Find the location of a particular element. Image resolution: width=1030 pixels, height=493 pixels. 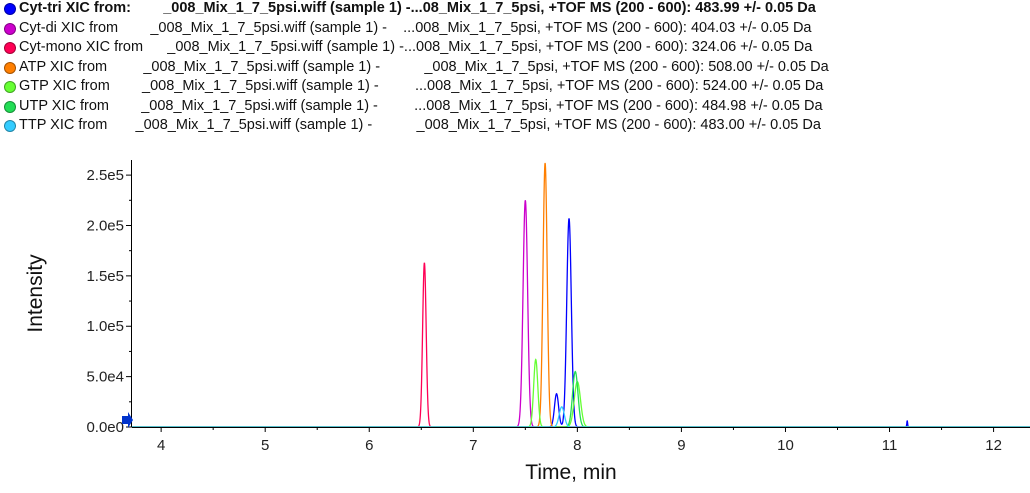

x-ticks: 4 5 6 7 8 9 10 11 12 is located at coordinates (579, 440).